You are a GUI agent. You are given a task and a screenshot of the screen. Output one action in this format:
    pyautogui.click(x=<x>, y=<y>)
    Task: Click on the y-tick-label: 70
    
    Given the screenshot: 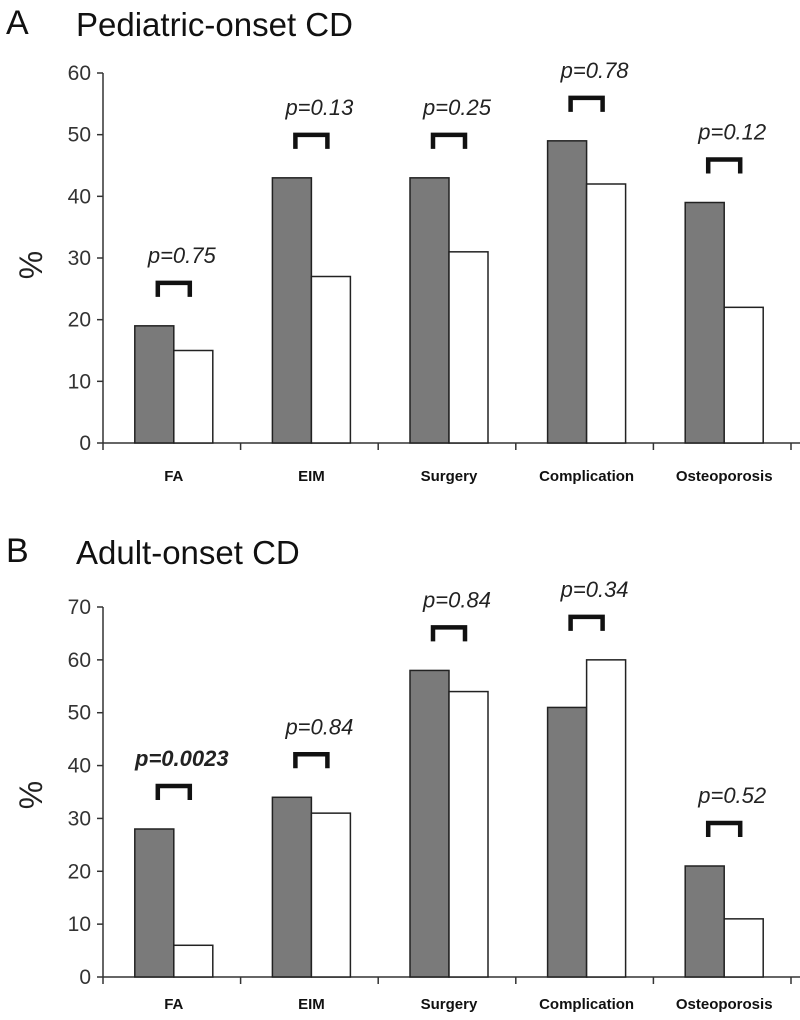 What is the action you would take?
    pyautogui.click(x=79, y=607)
    